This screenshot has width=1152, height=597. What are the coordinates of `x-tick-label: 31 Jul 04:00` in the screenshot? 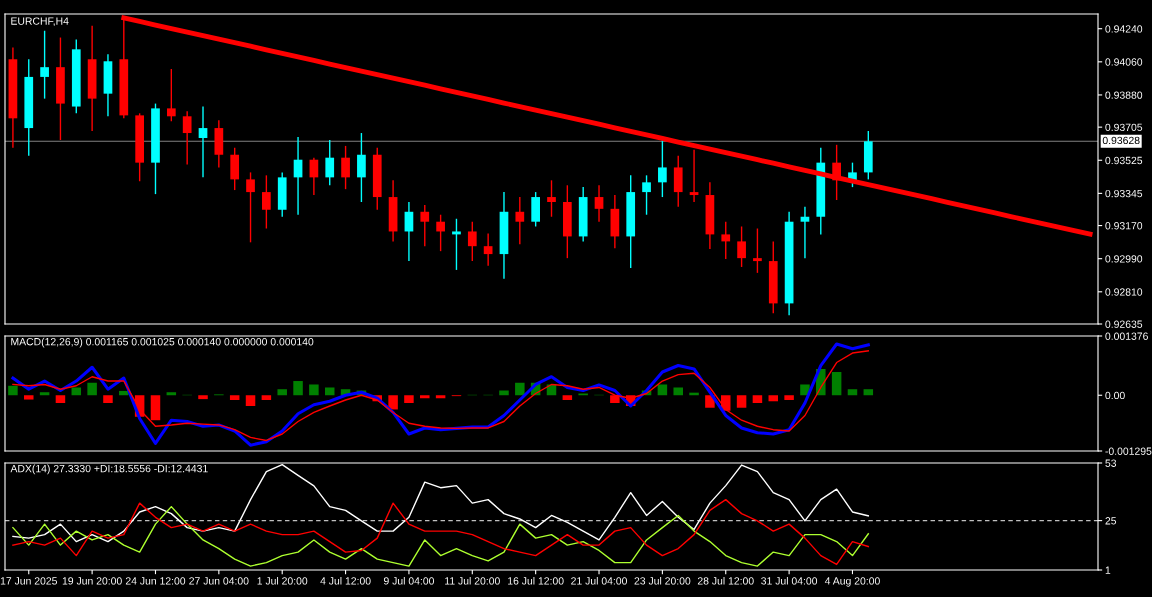 It's located at (789, 580).